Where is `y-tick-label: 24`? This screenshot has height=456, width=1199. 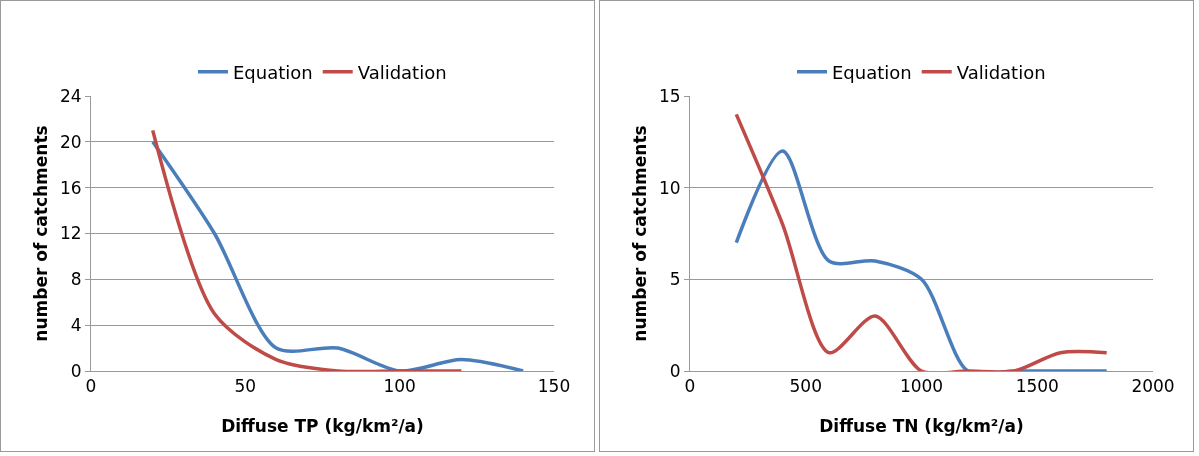
y-tick-label: 24 is located at coordinates (70, 95).